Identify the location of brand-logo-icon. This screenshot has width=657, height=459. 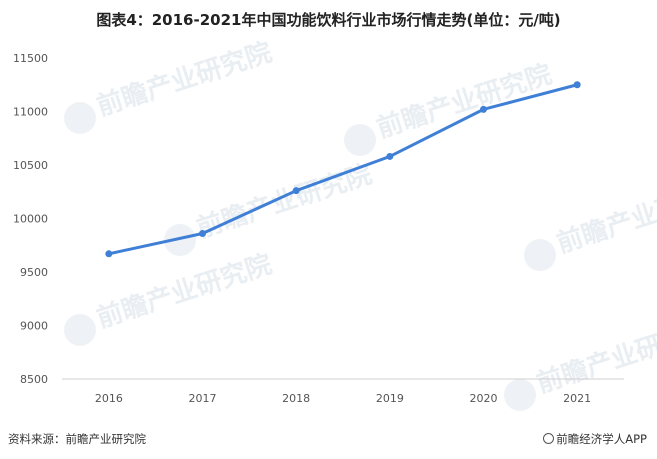
(549, 438).